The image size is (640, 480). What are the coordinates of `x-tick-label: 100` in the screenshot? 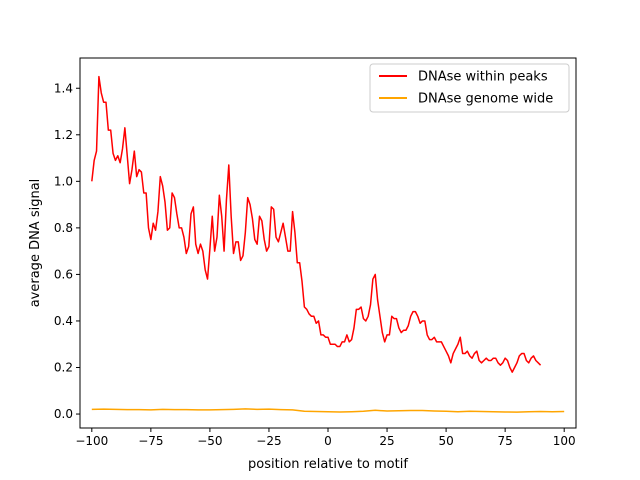 It's located at (564, 441).